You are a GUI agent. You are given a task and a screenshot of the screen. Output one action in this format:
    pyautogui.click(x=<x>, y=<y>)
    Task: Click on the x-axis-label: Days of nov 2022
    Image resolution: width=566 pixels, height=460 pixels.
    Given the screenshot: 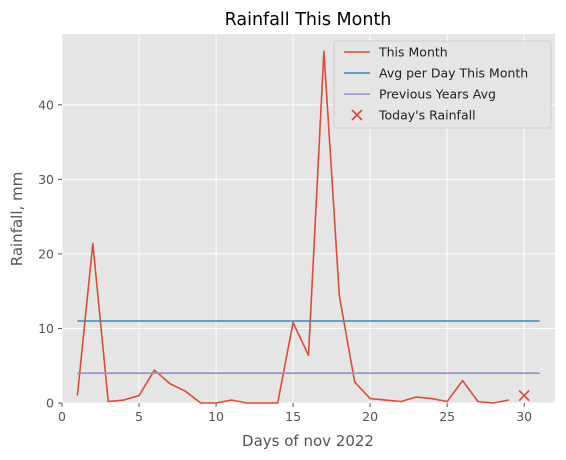 What is the action you would take?
    pyautogui.click(x=308, y=441)
    